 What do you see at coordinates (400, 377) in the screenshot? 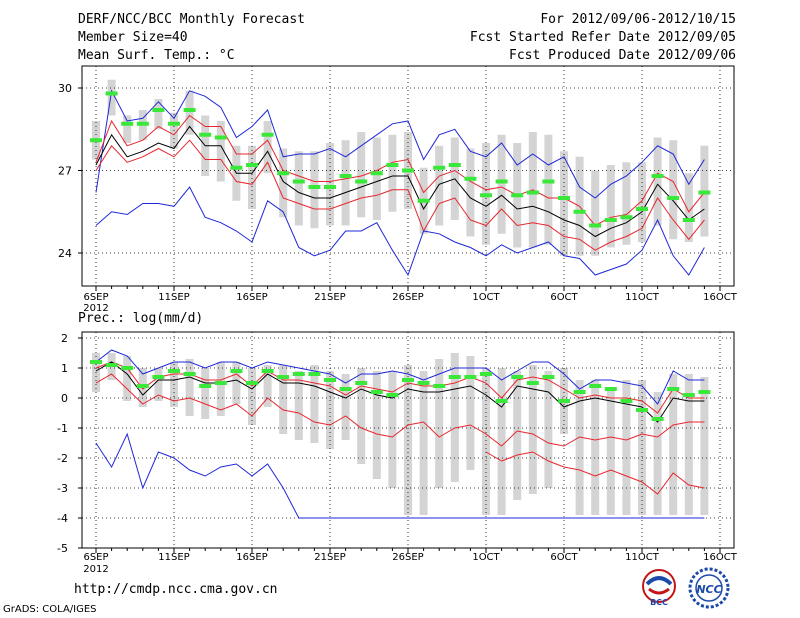
I see `series-max-line` at bounding box center [400, 377].